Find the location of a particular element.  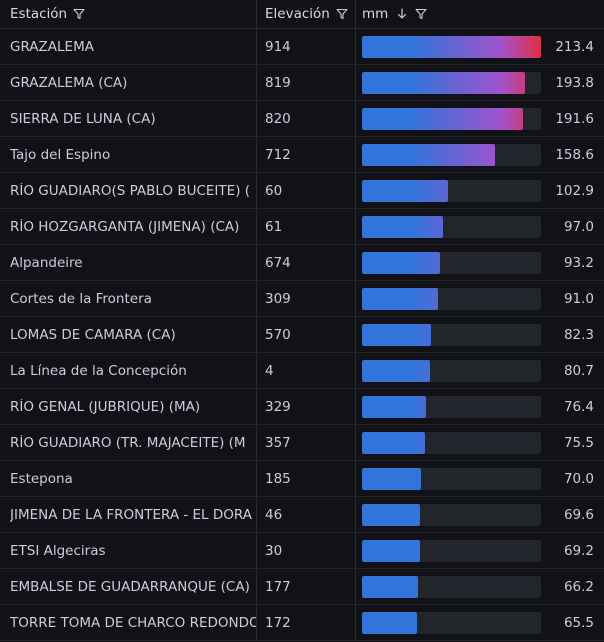

mm-cell: 66.2 is located at coordinates (480, 586).